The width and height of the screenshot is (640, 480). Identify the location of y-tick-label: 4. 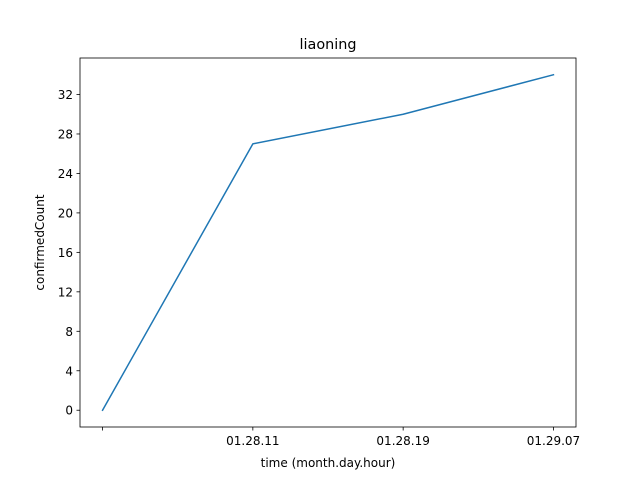
(69, 371).